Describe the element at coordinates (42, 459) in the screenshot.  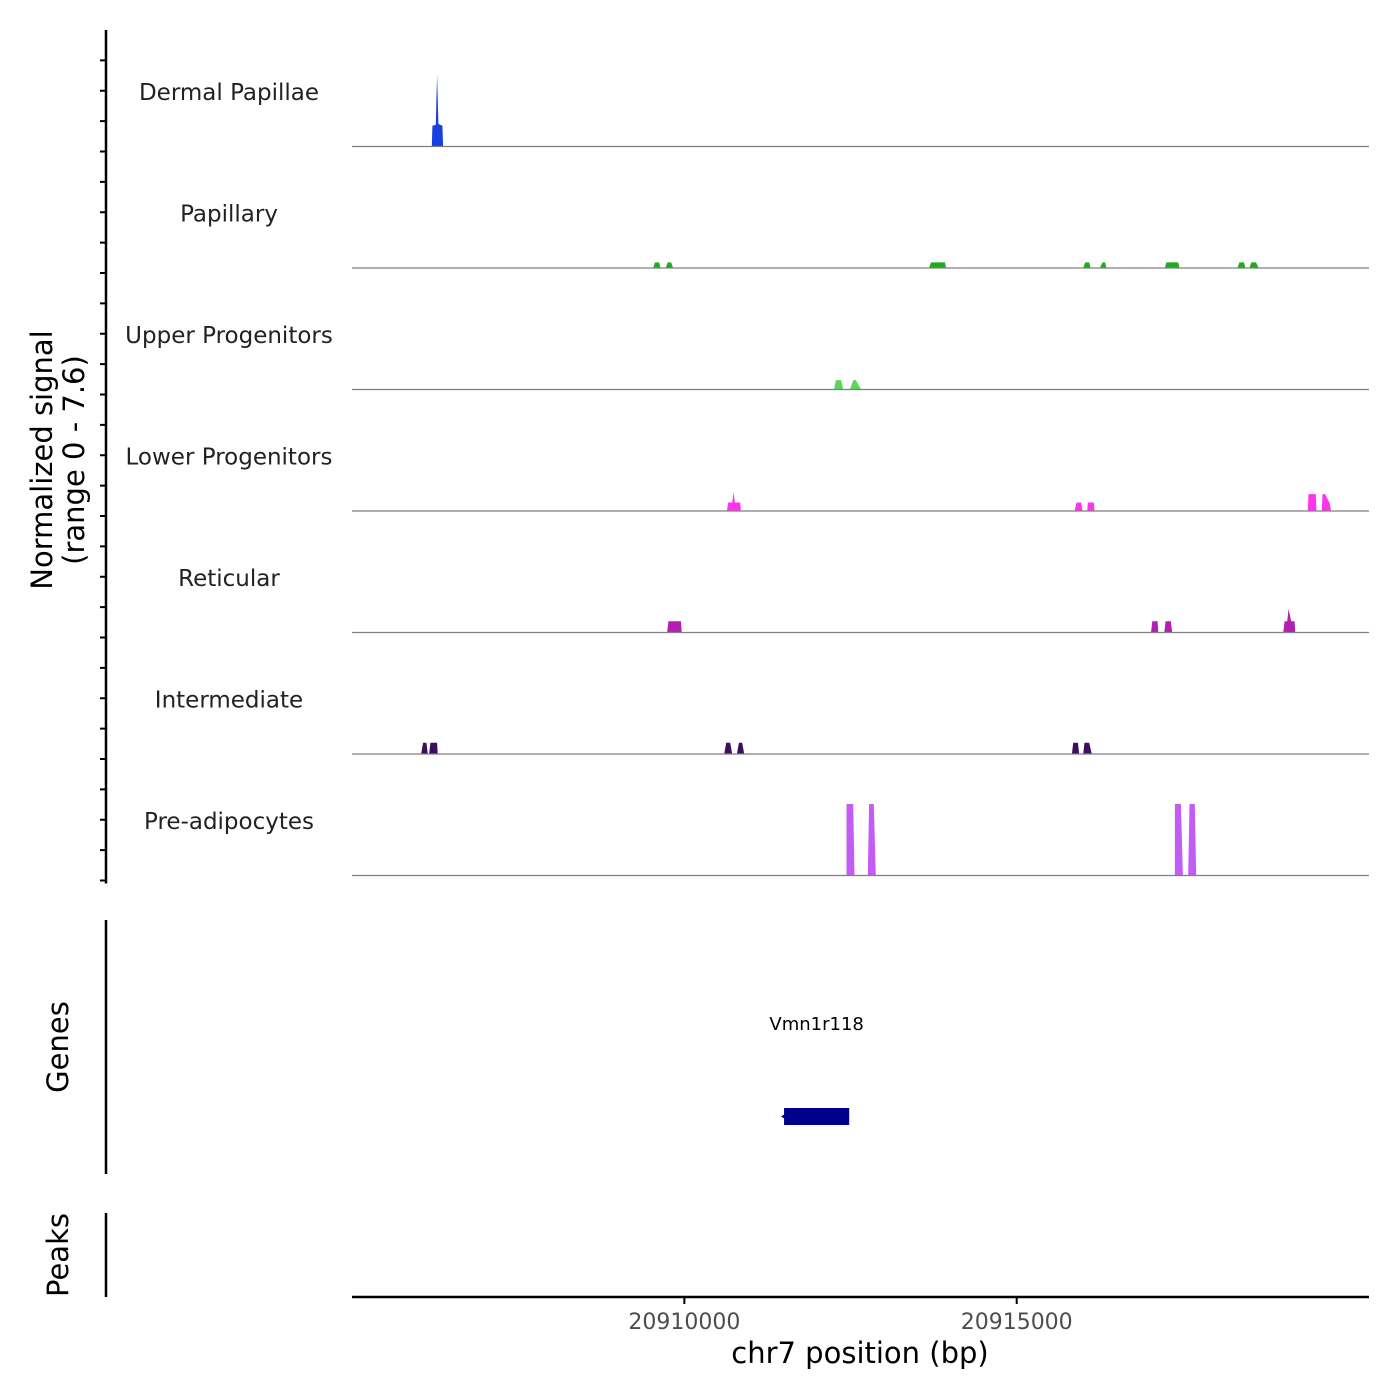
I see `y-axis-title: Normalized signal` at that location.